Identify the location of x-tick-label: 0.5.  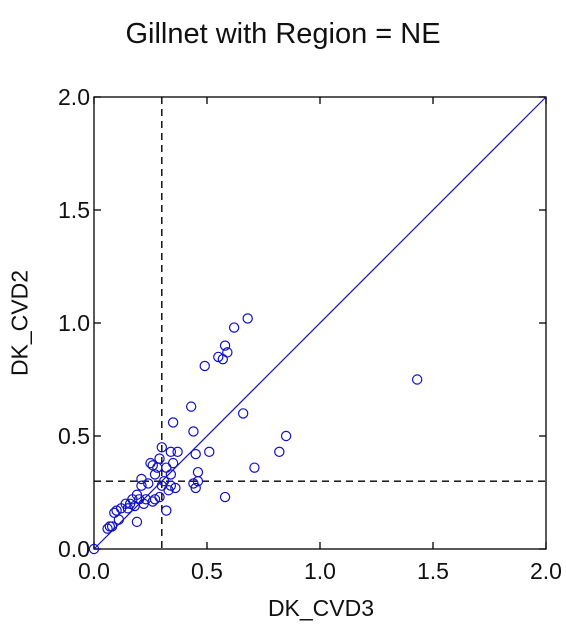
(207, 571).